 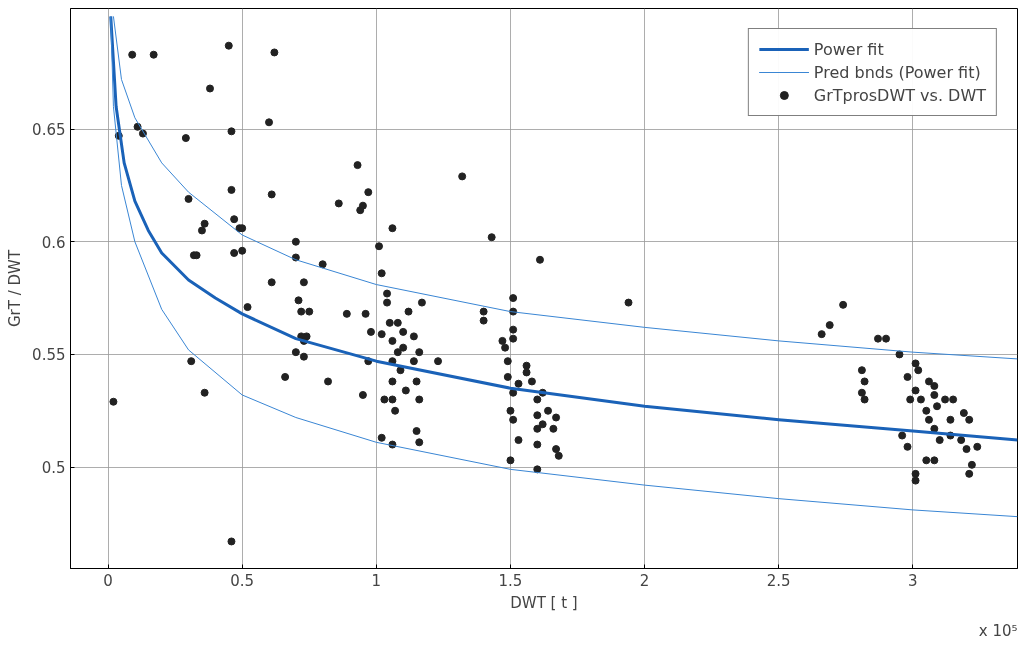 What do you see at coordinates (778, 580) in the screenshot?
I see `x-tick-label: 2.5` at bounding box center [778, 580].